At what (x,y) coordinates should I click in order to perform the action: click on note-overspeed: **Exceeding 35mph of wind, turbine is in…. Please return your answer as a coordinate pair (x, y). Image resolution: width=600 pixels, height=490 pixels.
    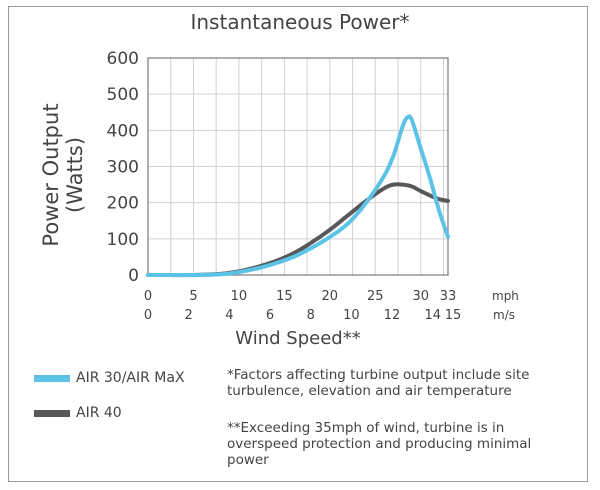
    Looking at the image, I should click on (379, 444).